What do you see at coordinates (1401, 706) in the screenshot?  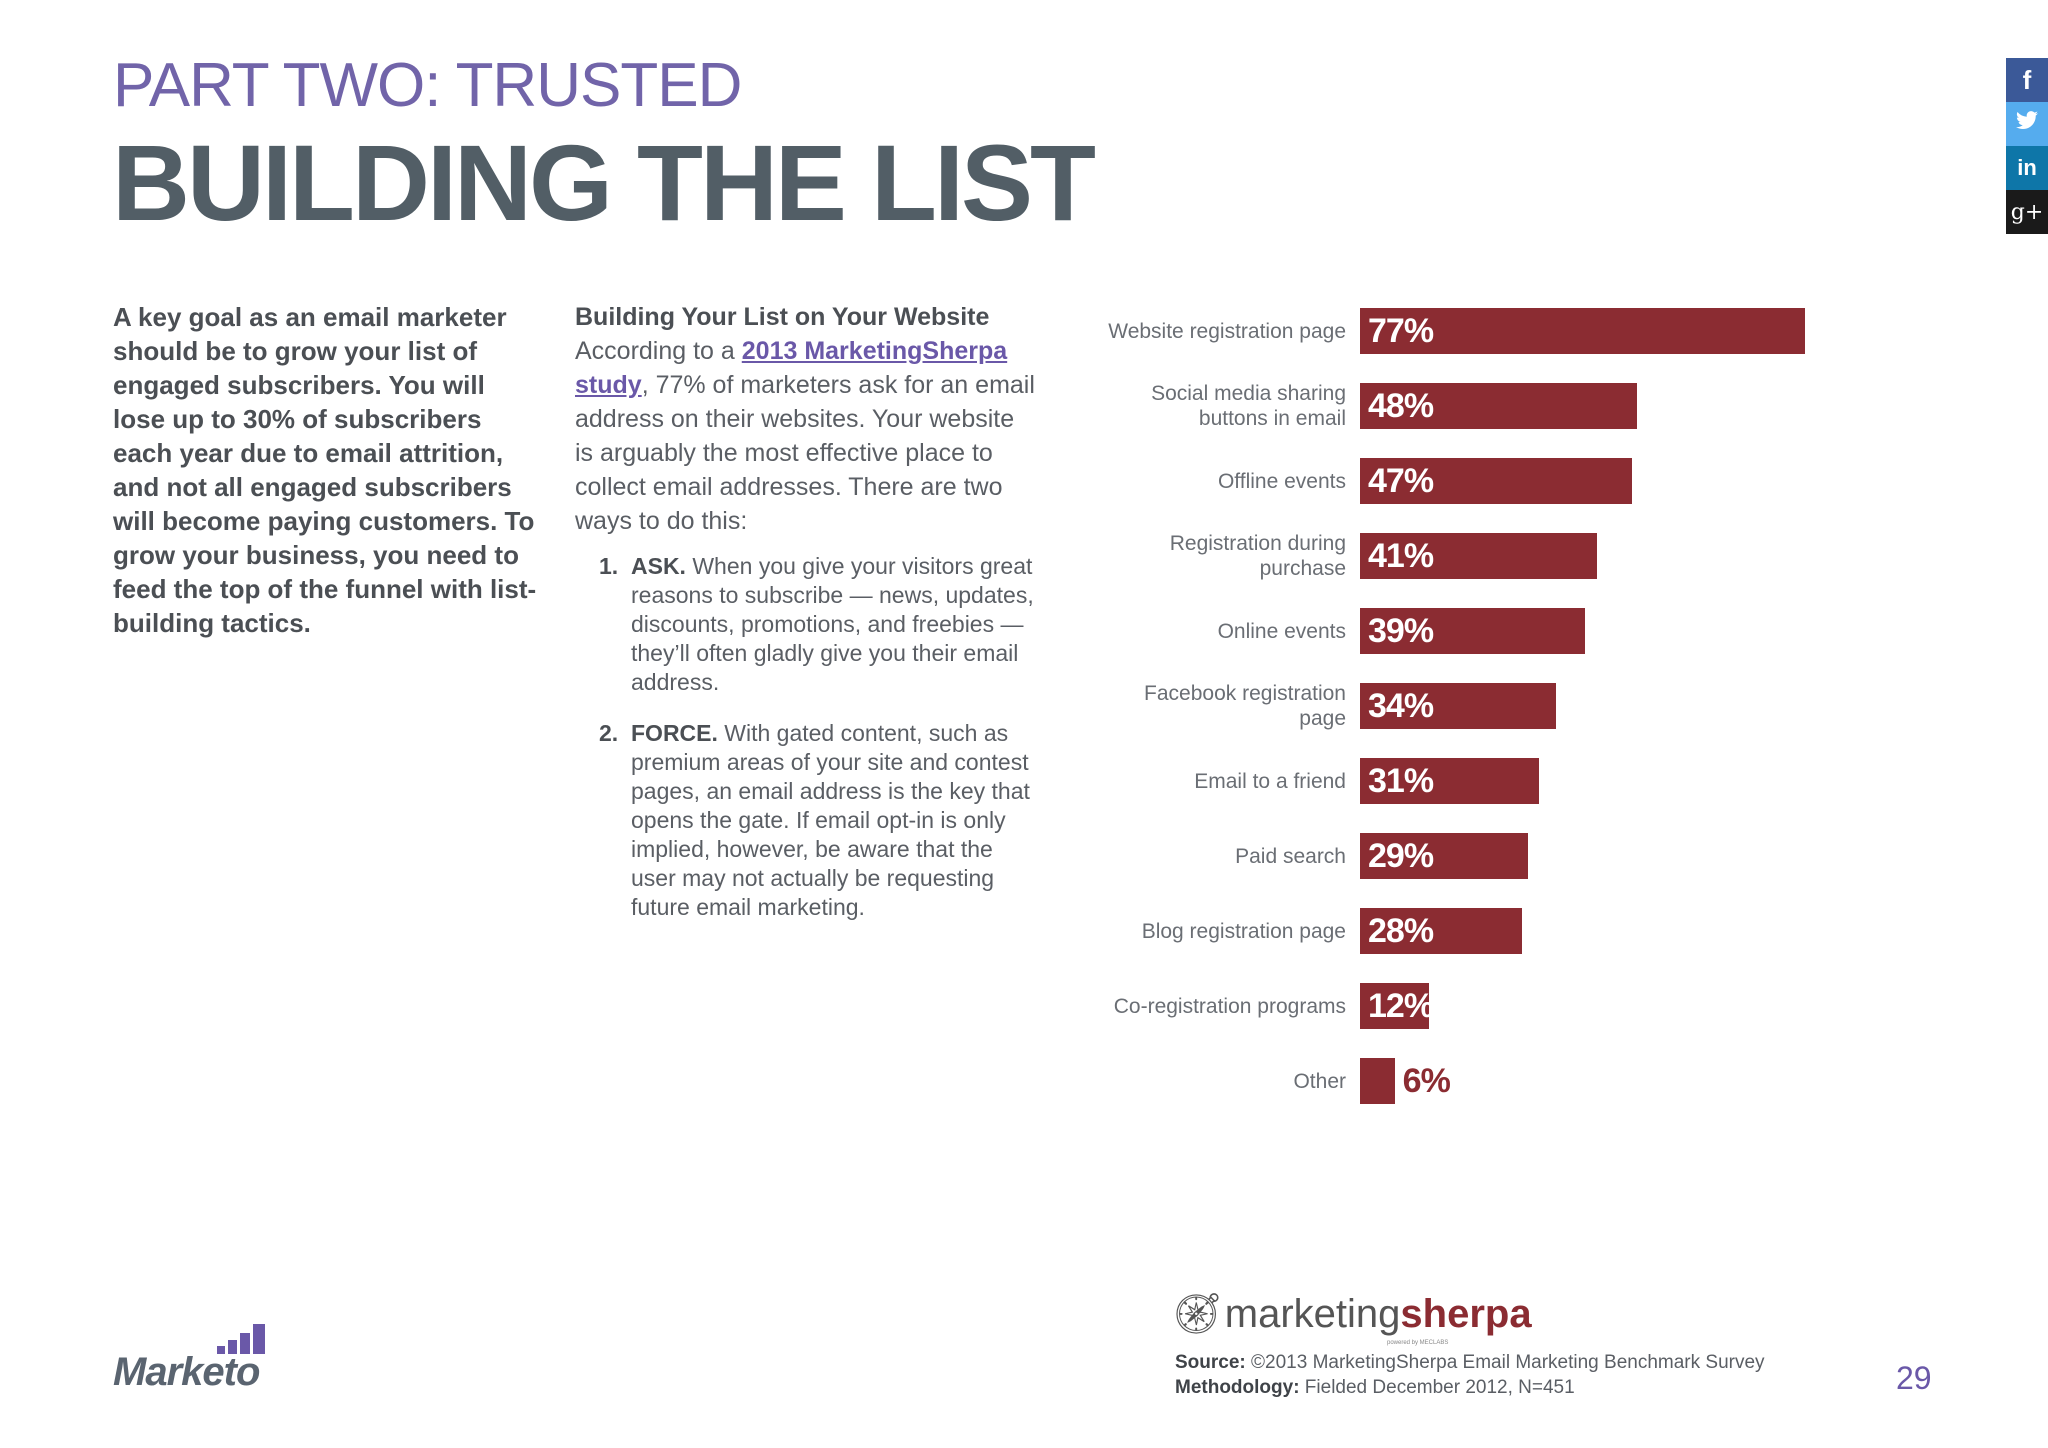 I see `value-label: 34%` at bounding box center [1401, 706].